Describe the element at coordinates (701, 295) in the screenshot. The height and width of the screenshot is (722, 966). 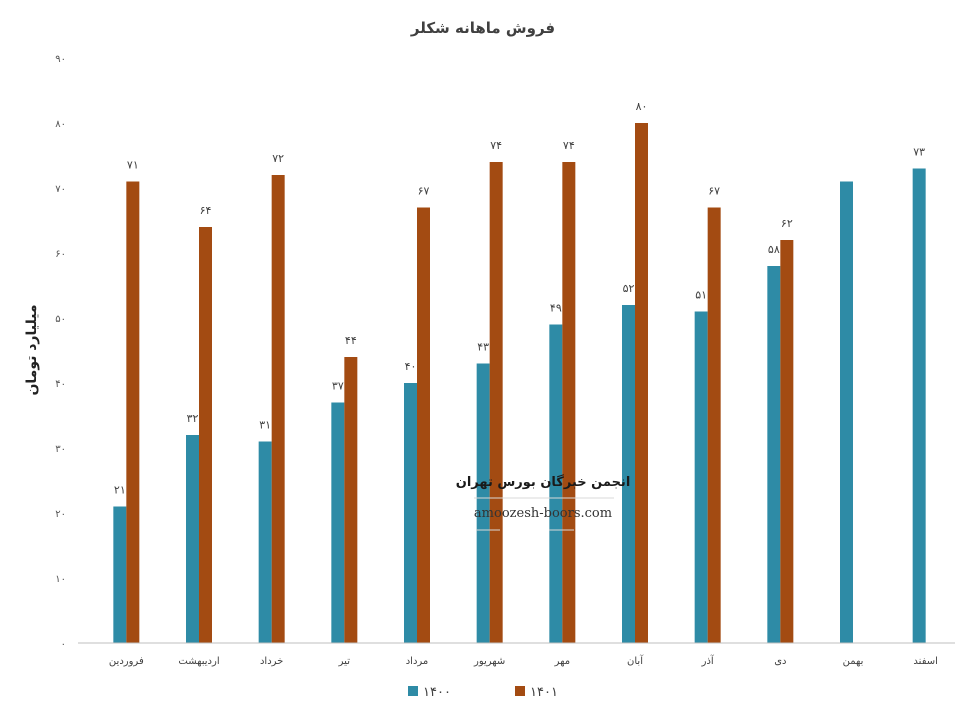
I see `data-label: ۵۱` at that location.